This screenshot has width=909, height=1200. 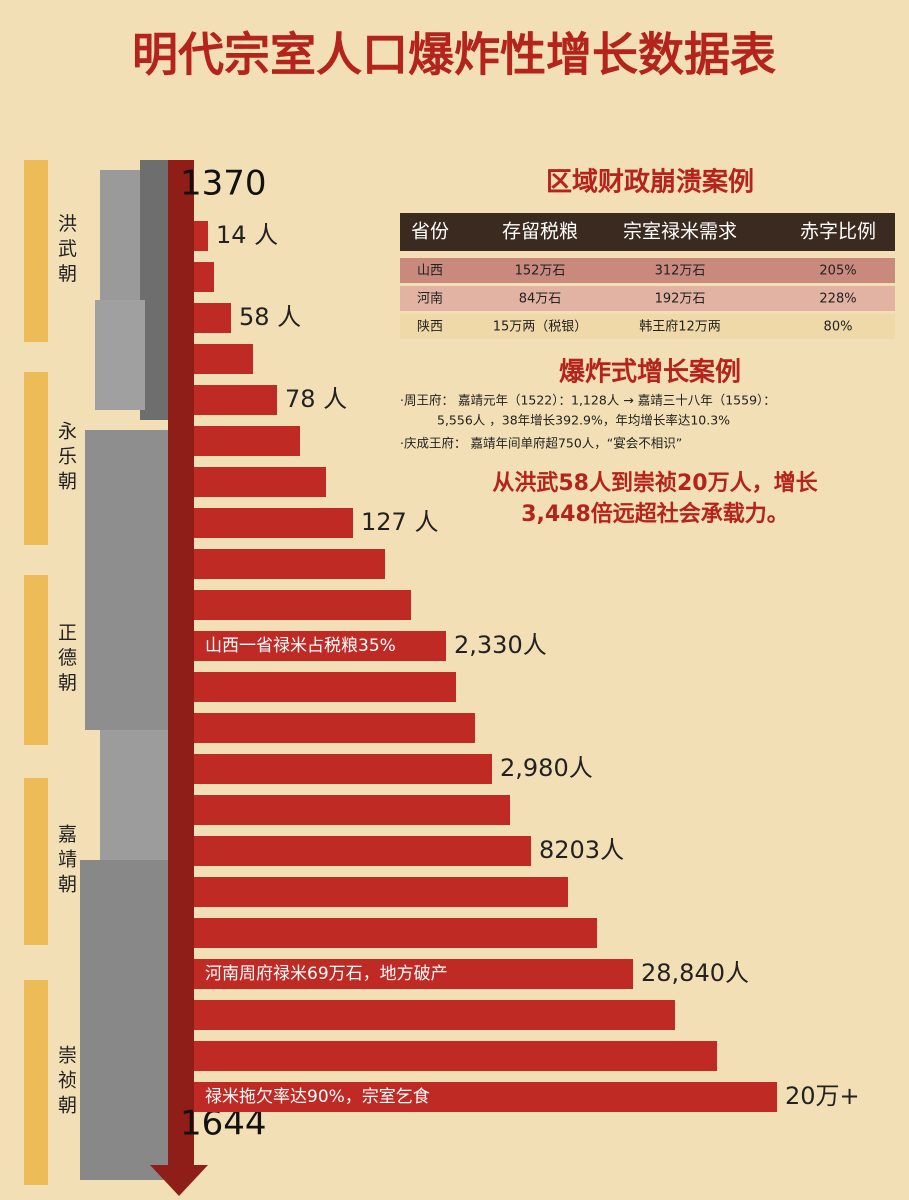 I want to click on era-label: 正德朝, so click(x=66, y=660).